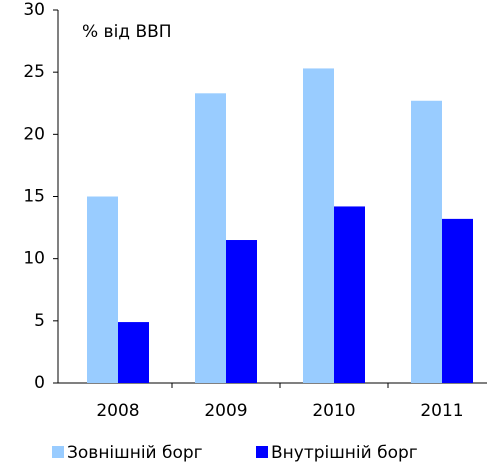 This screenshot has height=467, width=487. Describe the element at coordinates (344, 453) in the screenshot. I see `legend-label: Внутрішній борг` at that location.